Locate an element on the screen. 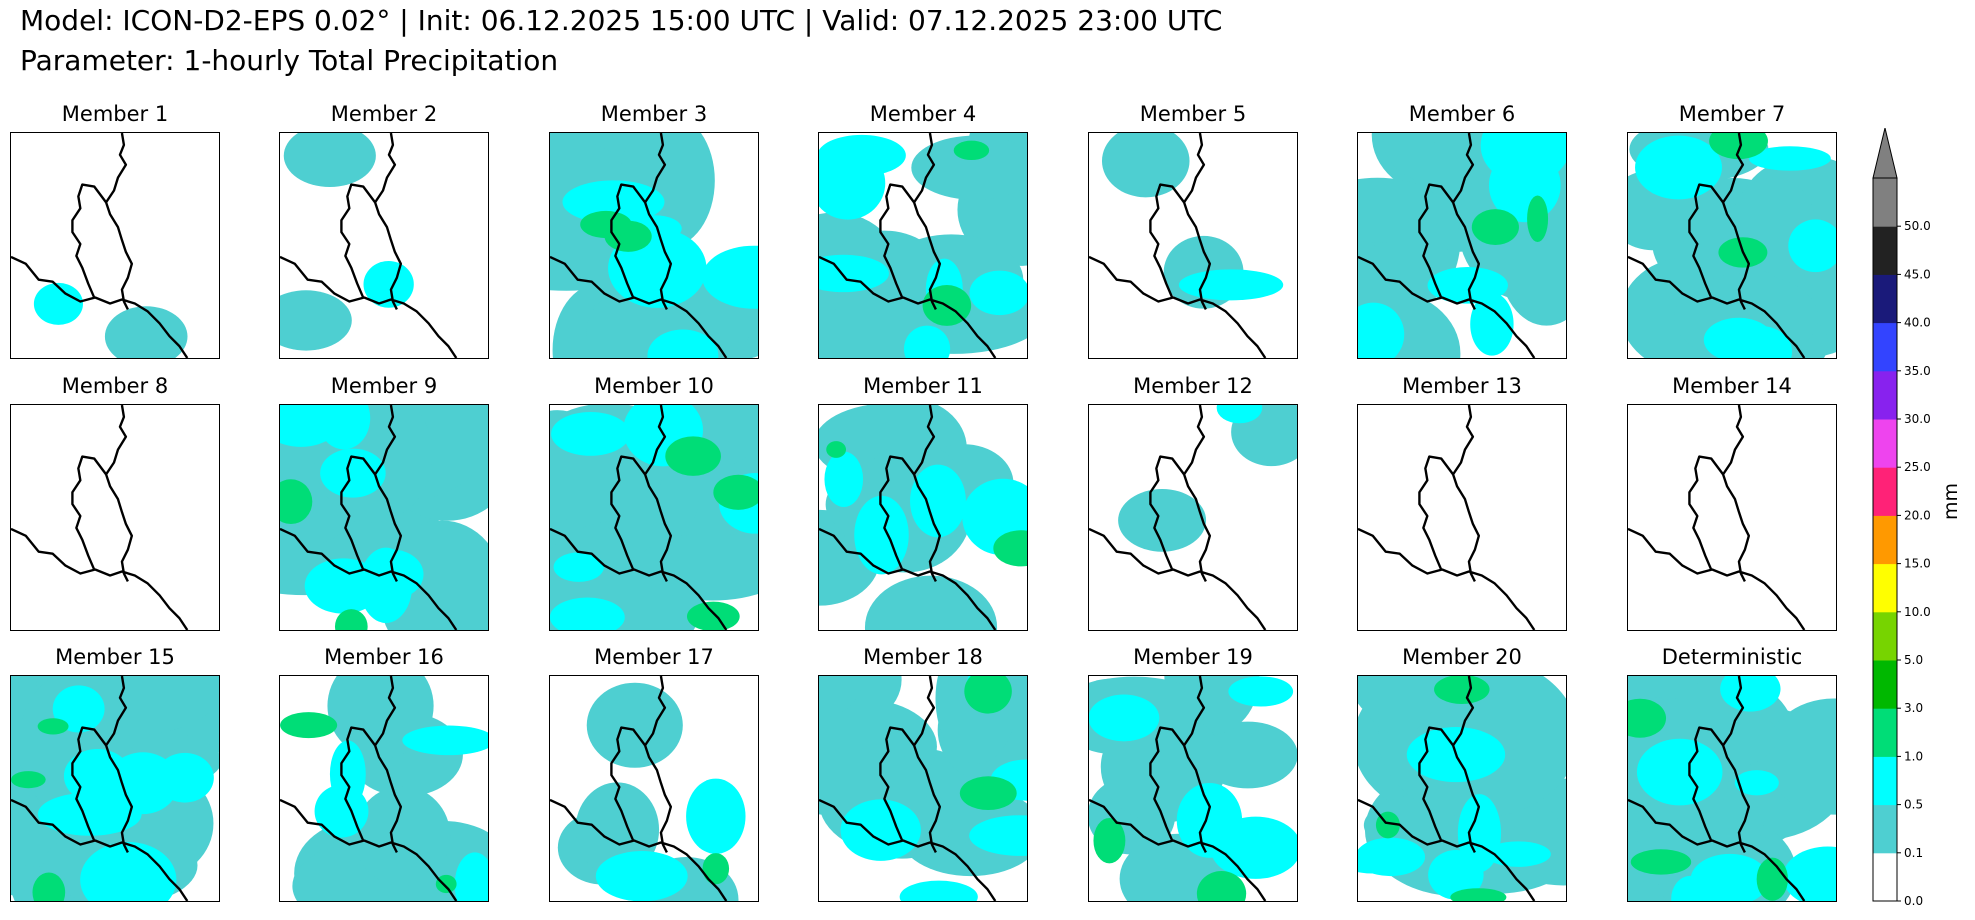 This screenshot has height=920, width=1975. colorbar-tick-label: 0.5 is located at coordinates (1913, 805).